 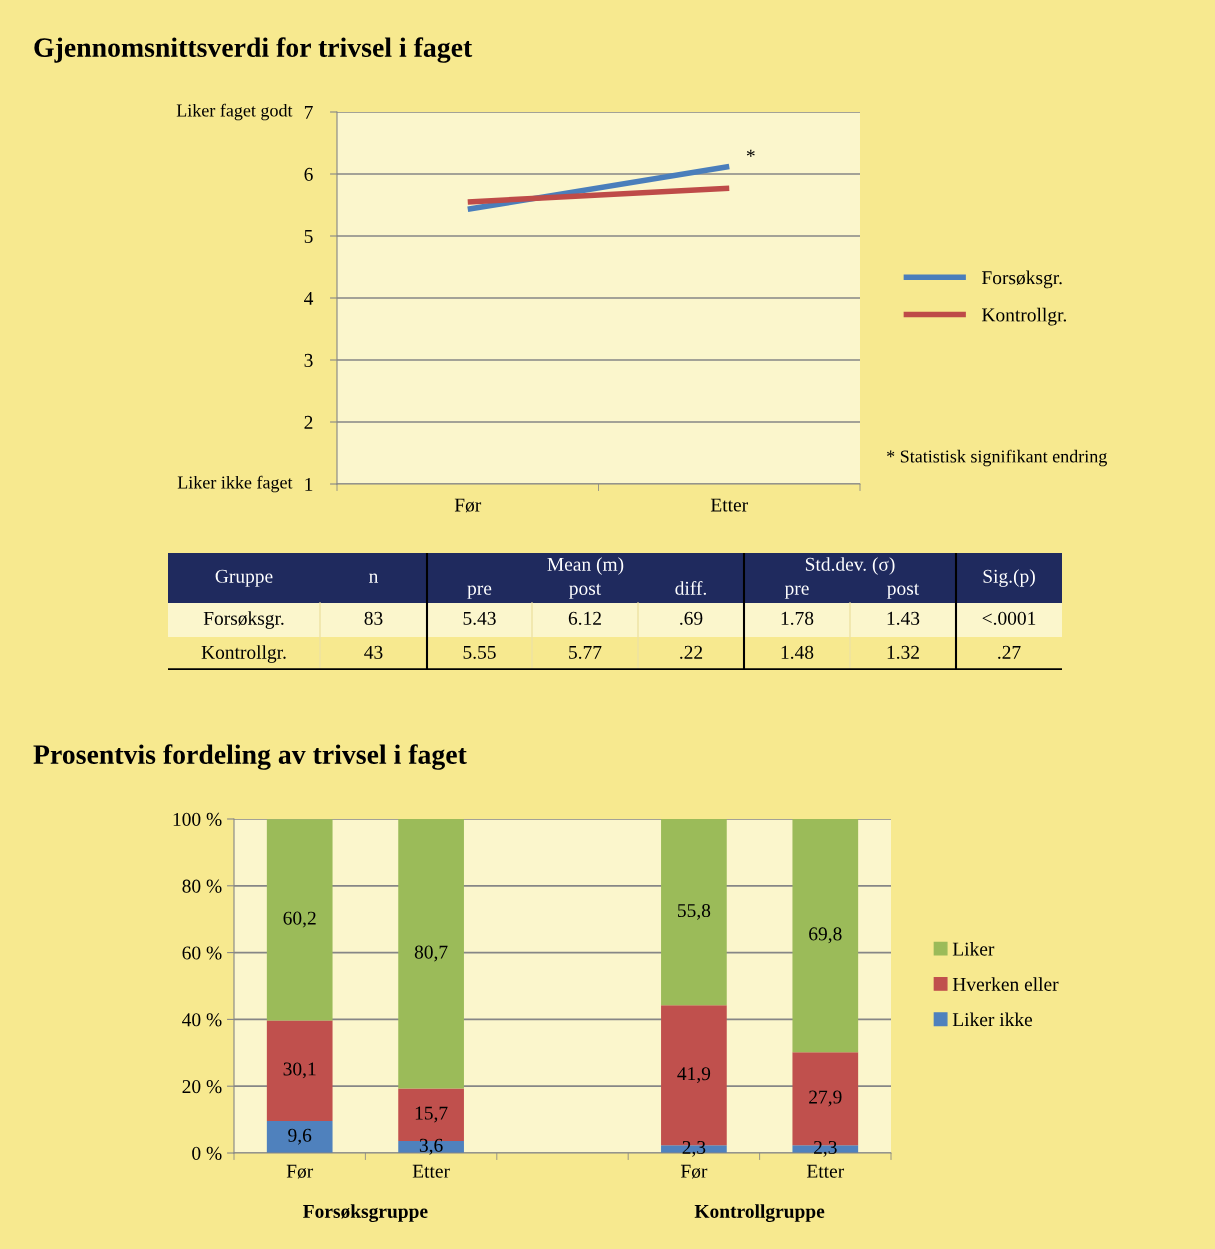 What do you see at coordinates (308, 422) in the screenshot?
I see `y-tick-label: 2` at bounding box center [308, 422].